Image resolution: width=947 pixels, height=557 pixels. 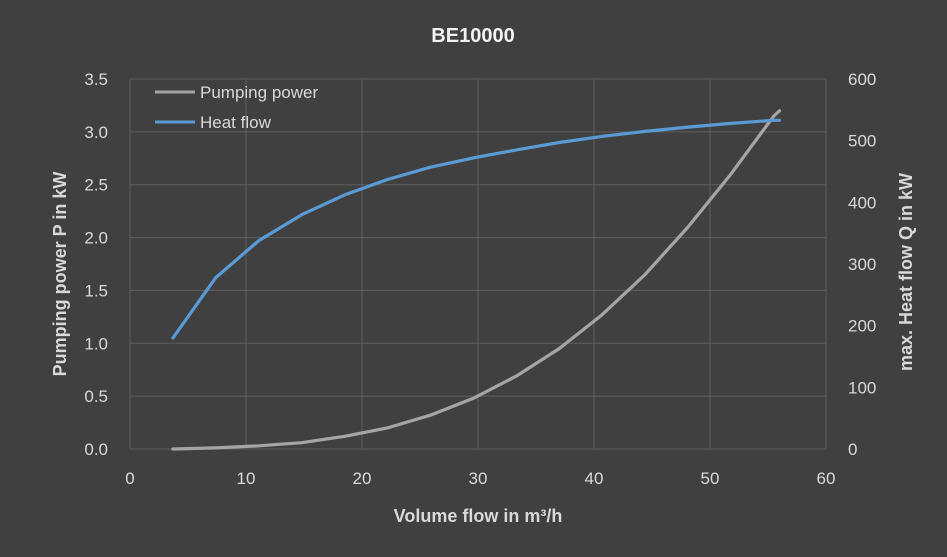 What do you see at coordinates (862, 79) in the screenshot?
I see `y2-tick-label: 600` at bounding box center [862, 79].